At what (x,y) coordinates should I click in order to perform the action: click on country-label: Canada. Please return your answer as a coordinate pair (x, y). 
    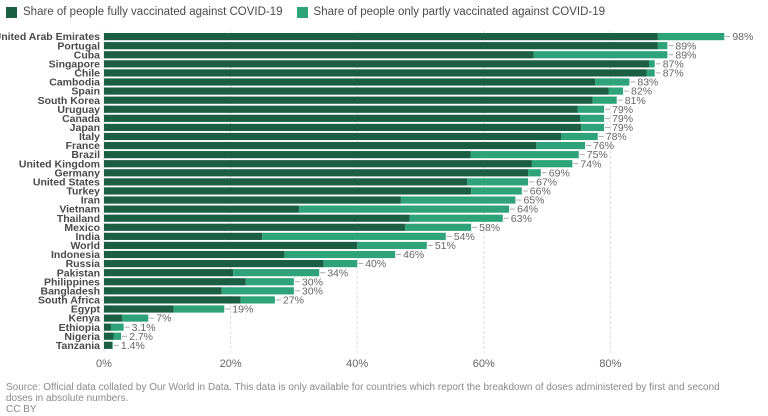
    Looking at the image, I should click on (81, 119).